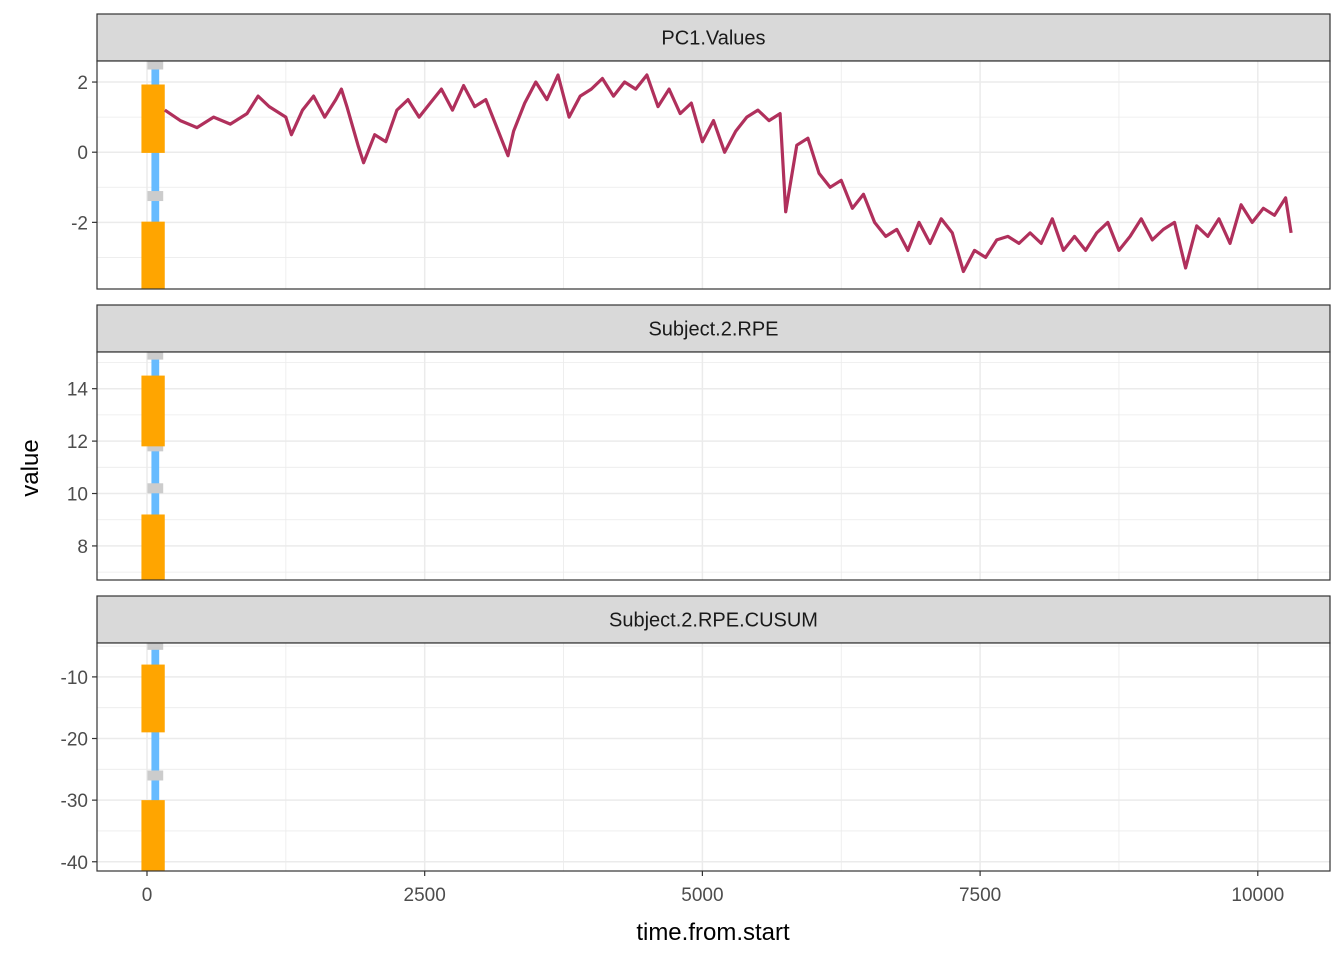  I want to click on facet-strip-label: Subject.2.RPE.CUSUM, so click(713, 621).